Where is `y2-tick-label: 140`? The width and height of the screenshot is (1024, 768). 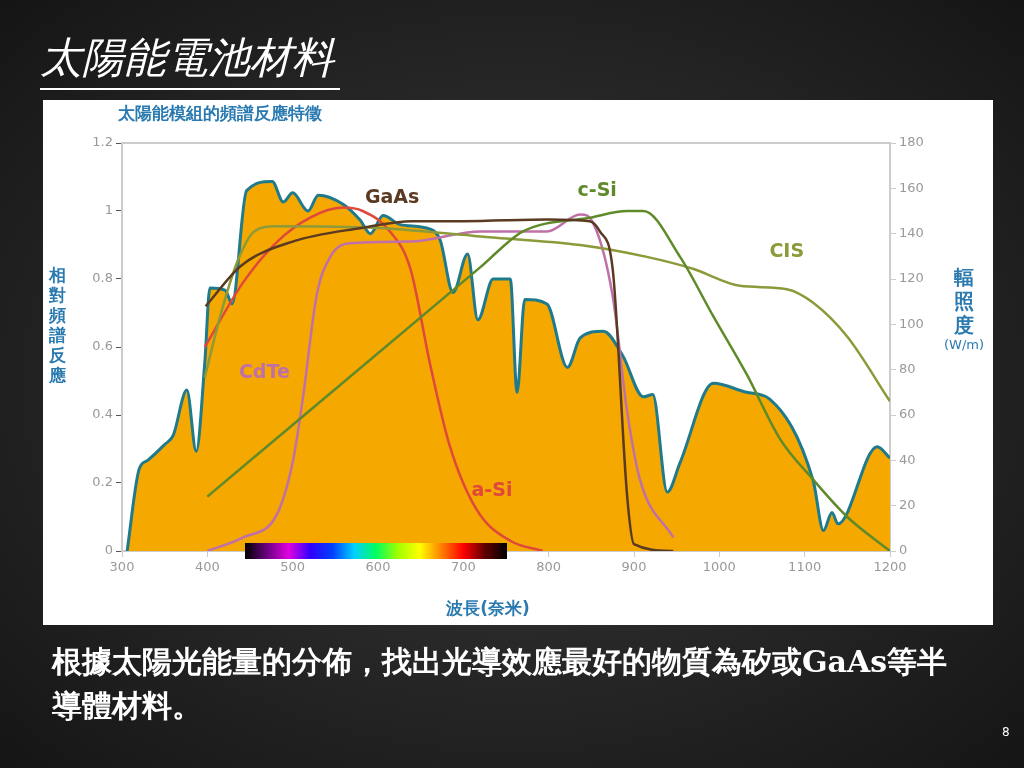
y2-tick-label: 140 is located at coordinates (911, 233).